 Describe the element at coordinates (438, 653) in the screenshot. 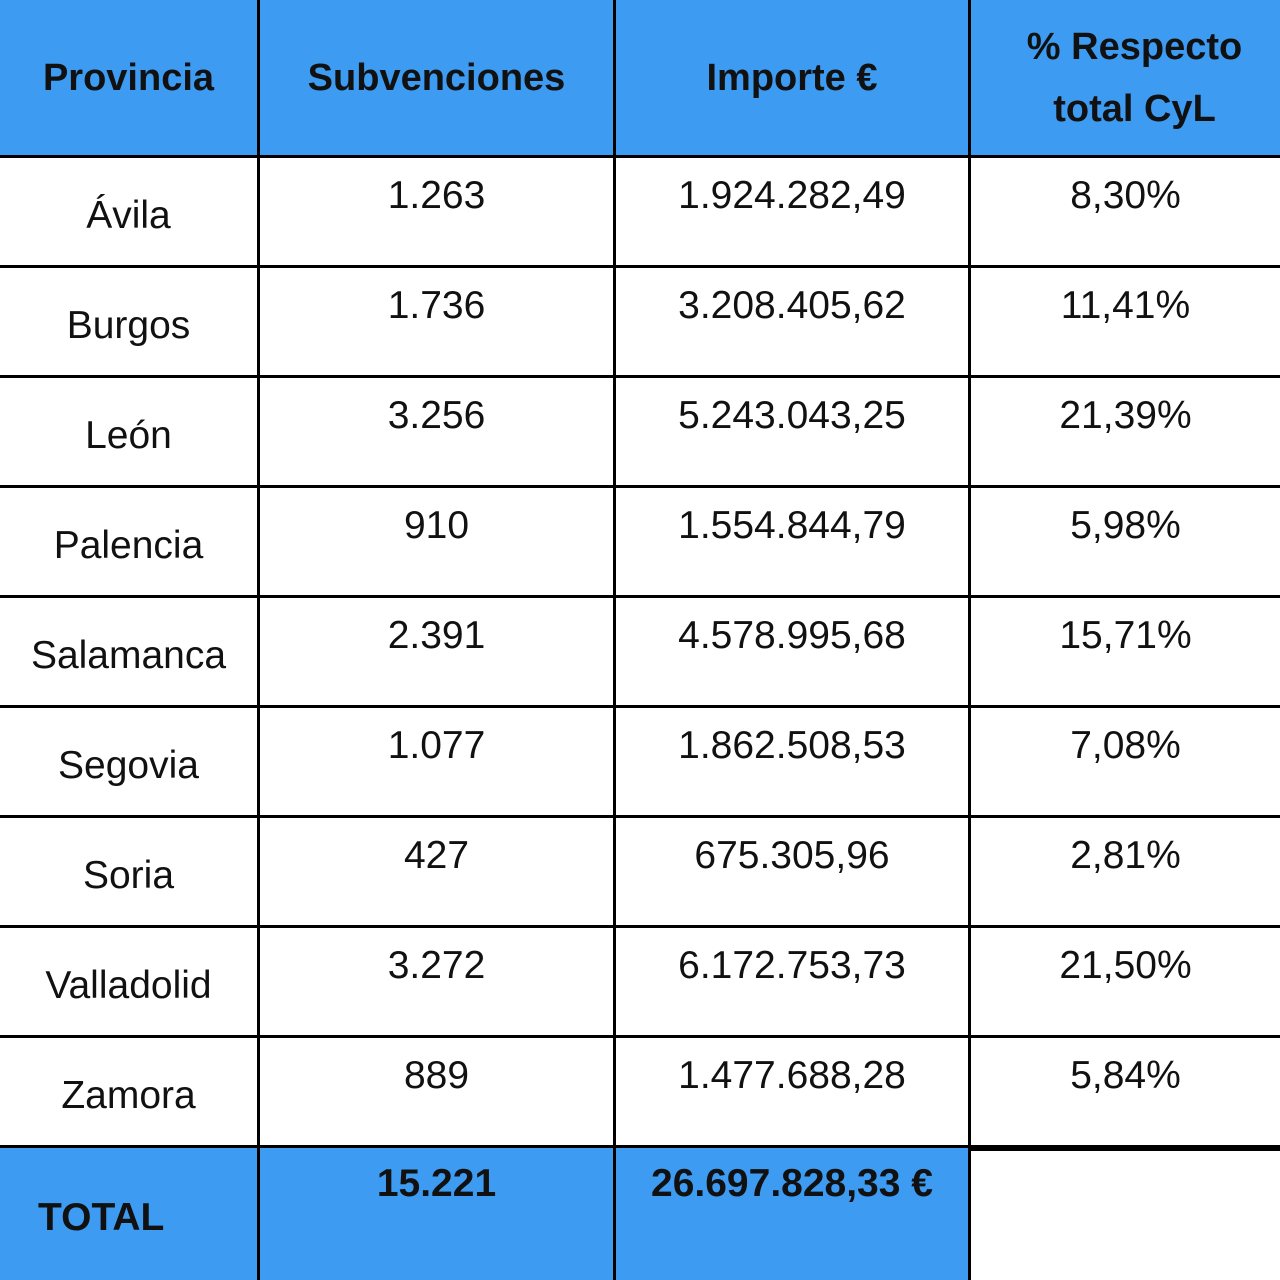

I see `cell-subvenciones: 2.391` at that location.